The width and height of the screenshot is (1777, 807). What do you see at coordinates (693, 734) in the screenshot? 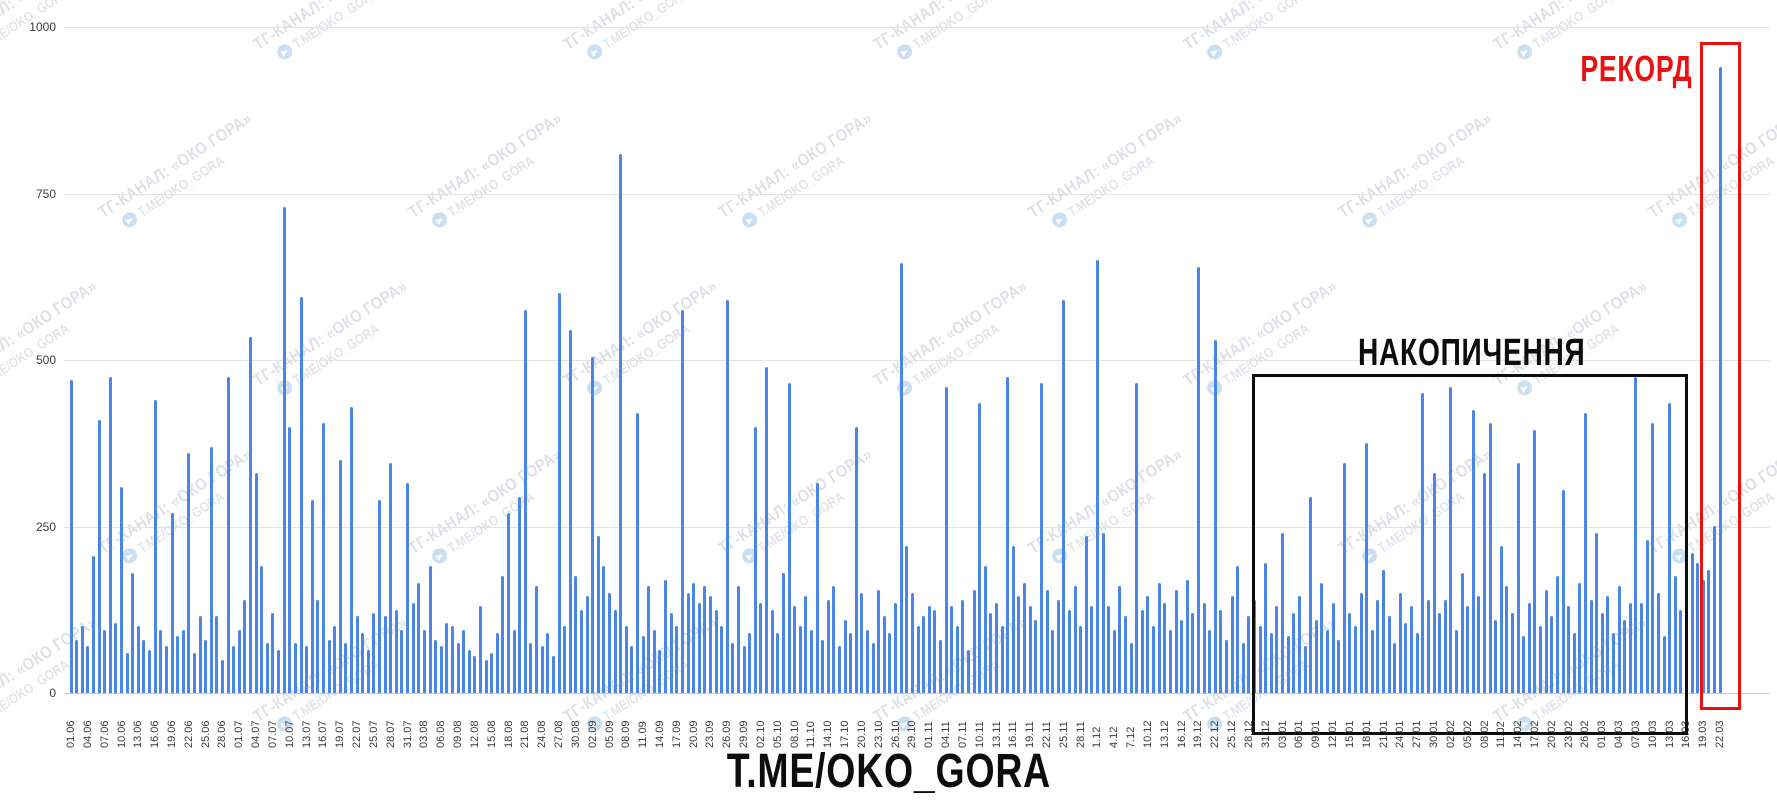
I see `x-axis-tick-label: 20.09` at bounding box center [693, 734].